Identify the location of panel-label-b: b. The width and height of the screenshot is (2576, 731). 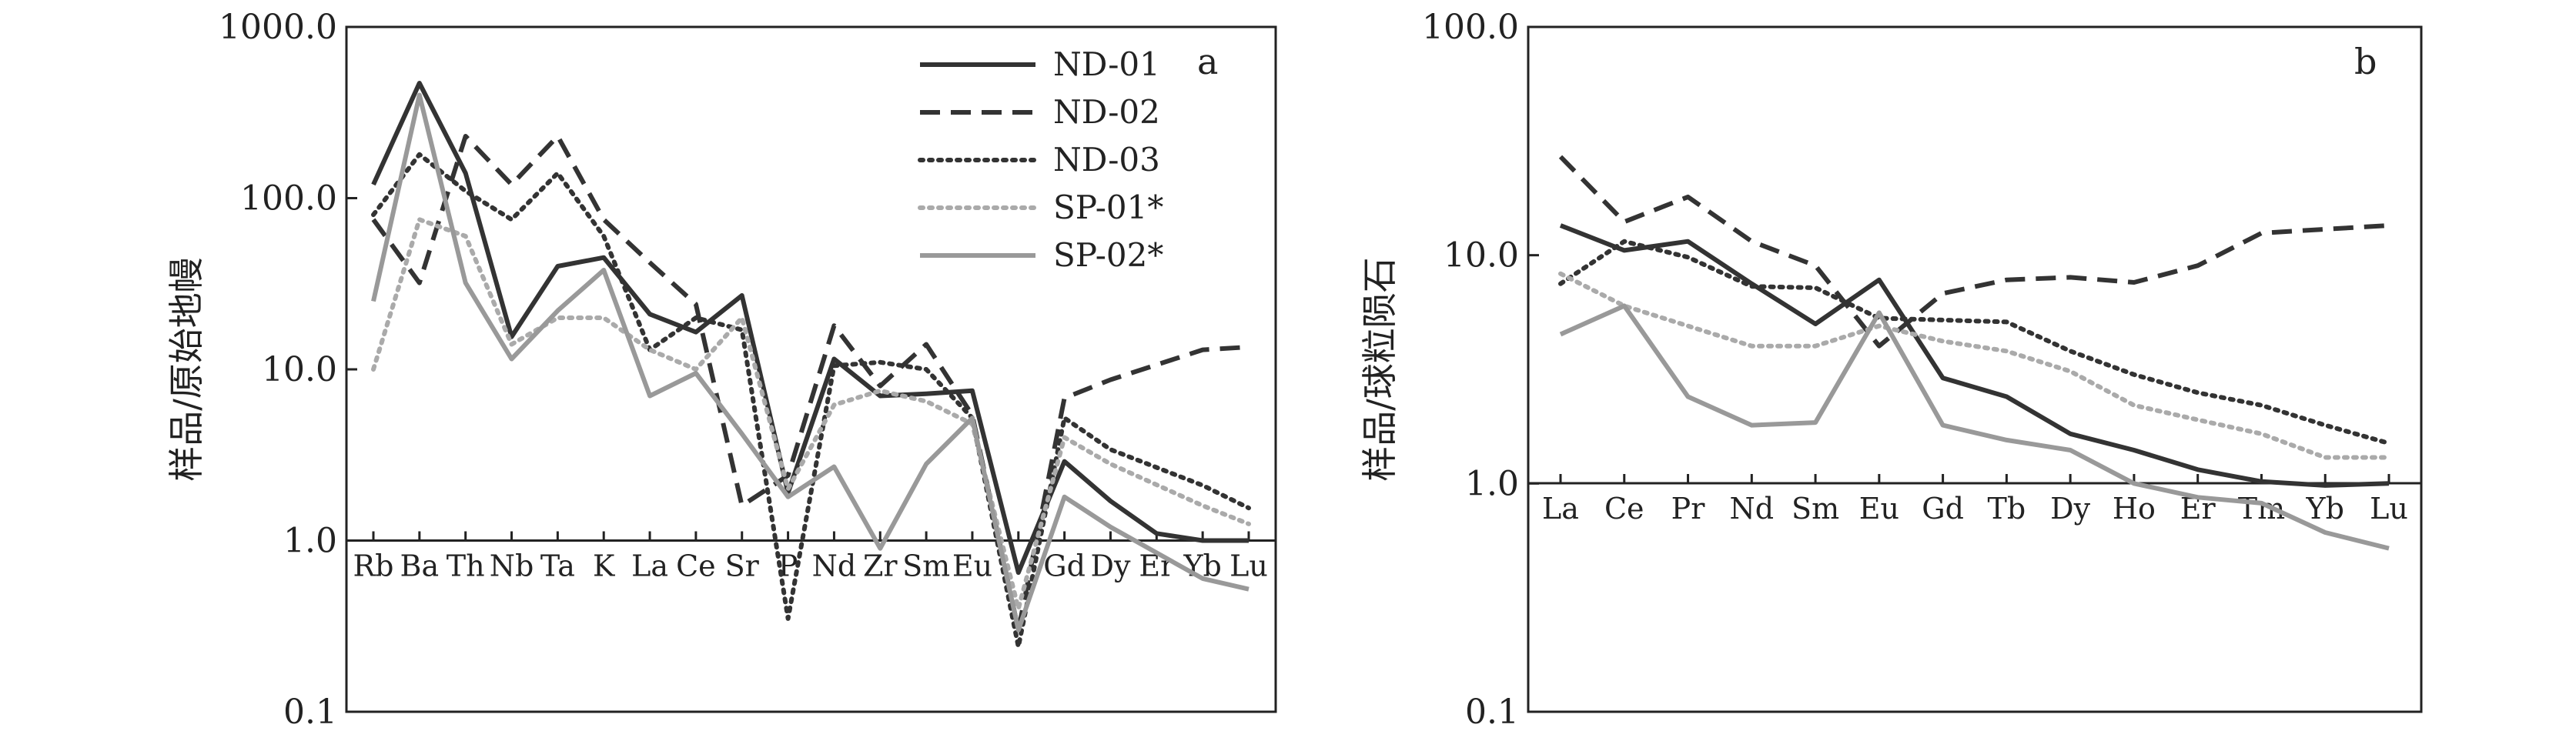
(2366, 61).